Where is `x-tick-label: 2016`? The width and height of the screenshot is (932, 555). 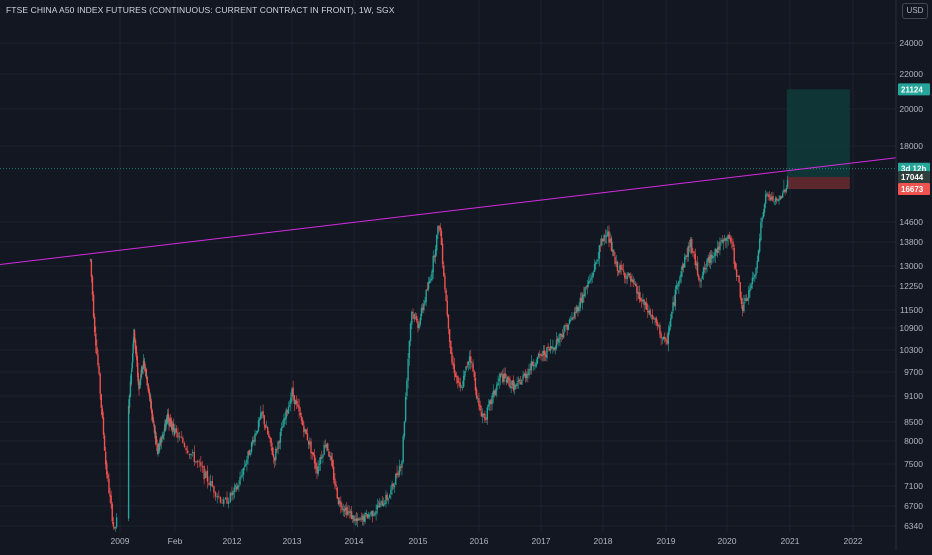 x-tick-label: 2016 is located at coordinates (479, 541).